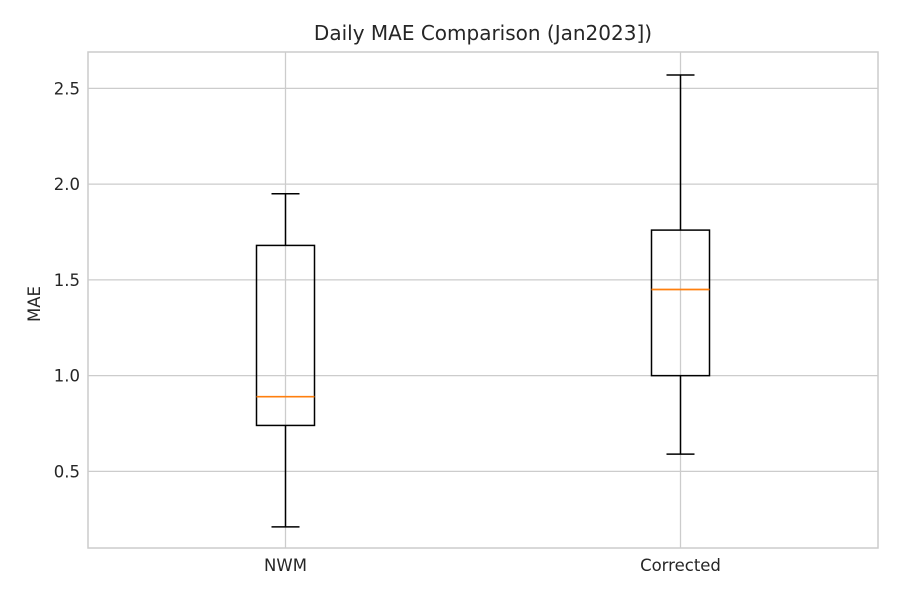  Describe the element at coordinates (67, 184) in the screenshot. I see `y-tick-label: 2.0` at that location.